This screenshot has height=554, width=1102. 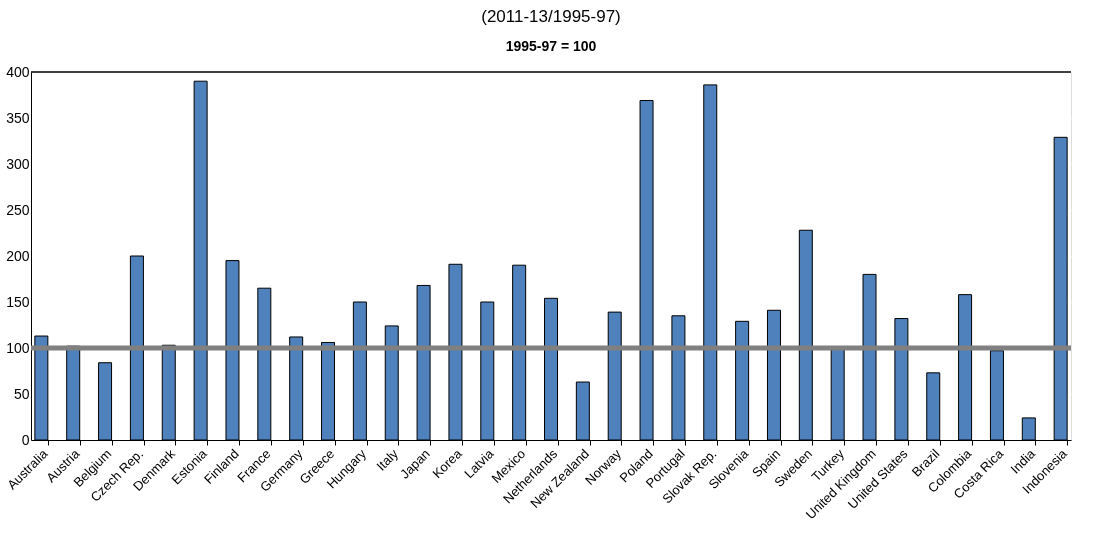 What do you see at coordinates (18, 209) in the screenshot?
I see `y-tick-label: 250` at bounding box center [18, 209].